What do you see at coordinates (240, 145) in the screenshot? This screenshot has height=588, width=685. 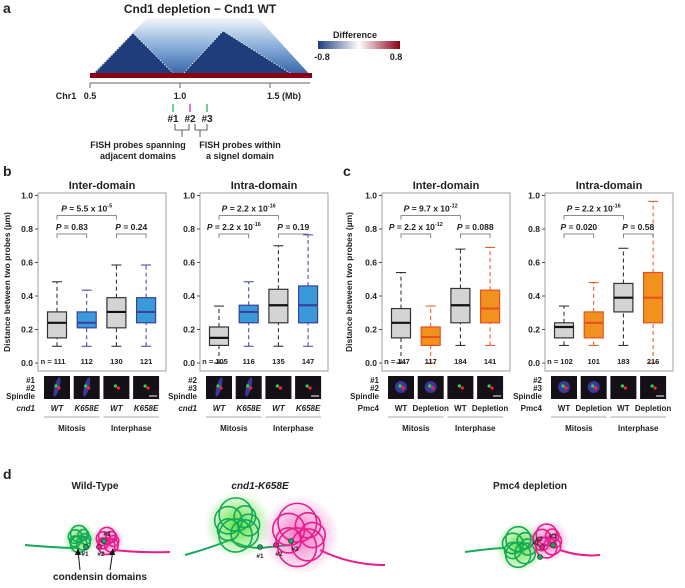 I see `note-within: FISH probes within` at bounding box center [240, 145].